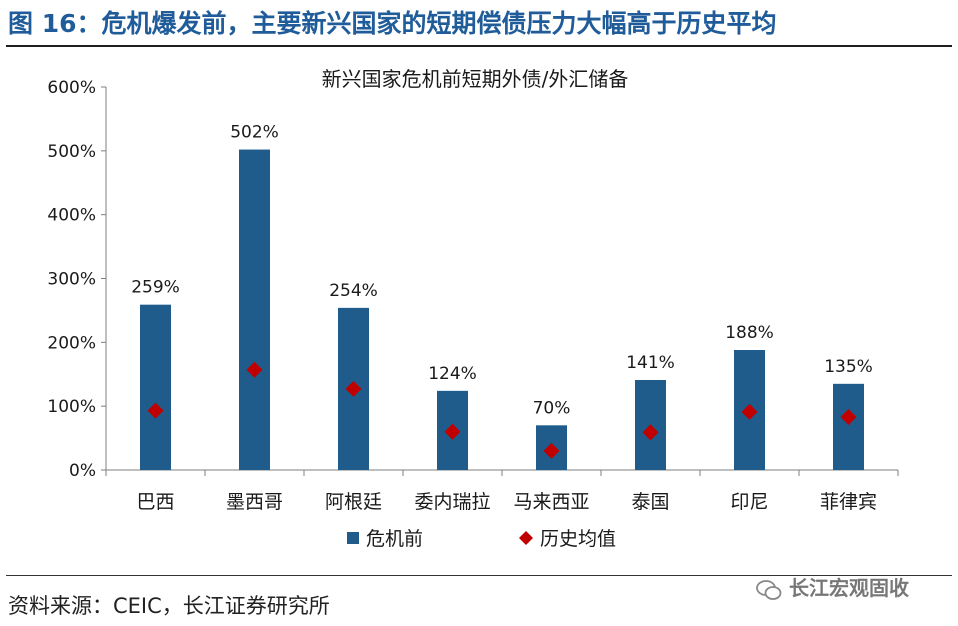 The width and height of the screenshot is (958, 626). I want to click on x-category-label: 巴西, so click(155, 502).